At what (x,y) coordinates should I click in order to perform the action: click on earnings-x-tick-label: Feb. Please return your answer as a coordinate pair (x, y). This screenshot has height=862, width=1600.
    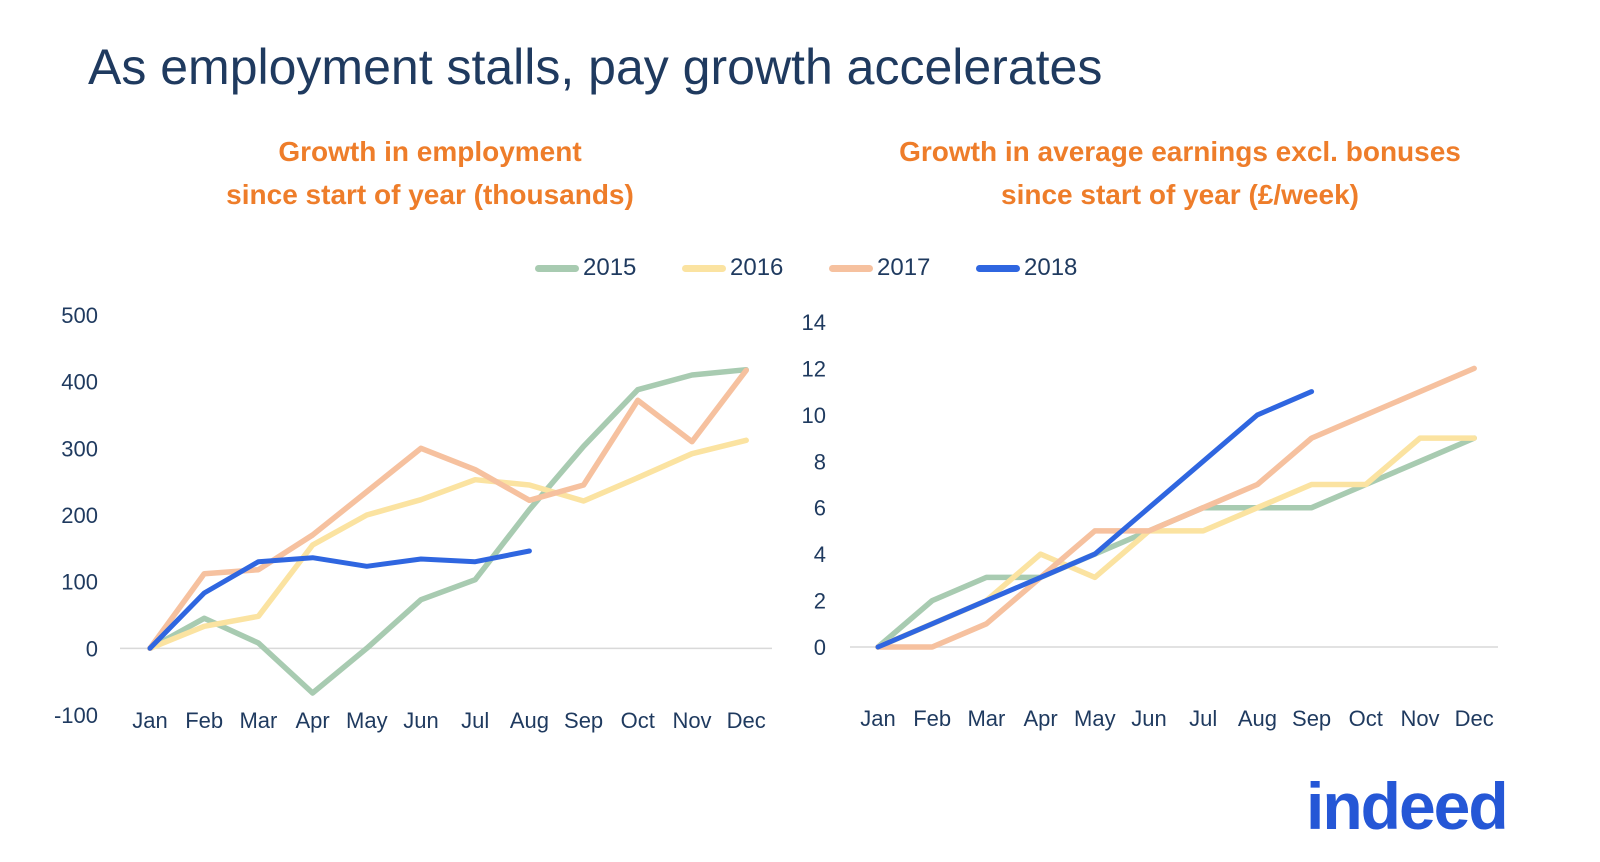
    Looking at the image, I should click on (932, 718).